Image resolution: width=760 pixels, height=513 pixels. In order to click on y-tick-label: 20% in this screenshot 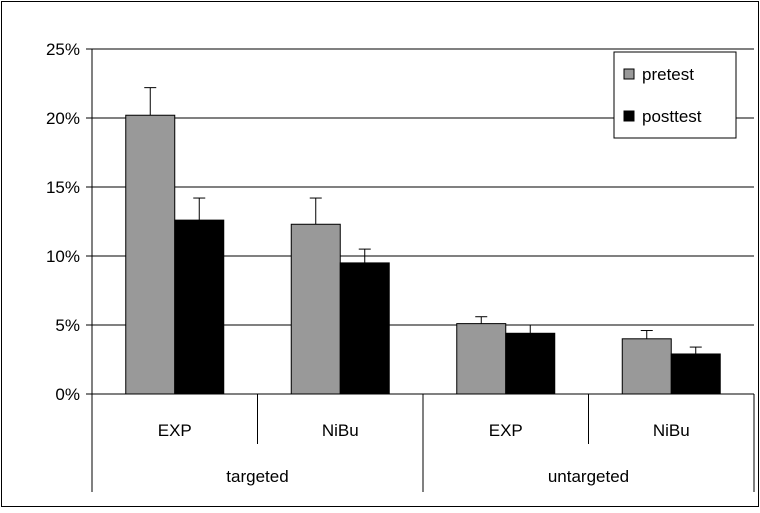, I will do `click(63, 118)`.